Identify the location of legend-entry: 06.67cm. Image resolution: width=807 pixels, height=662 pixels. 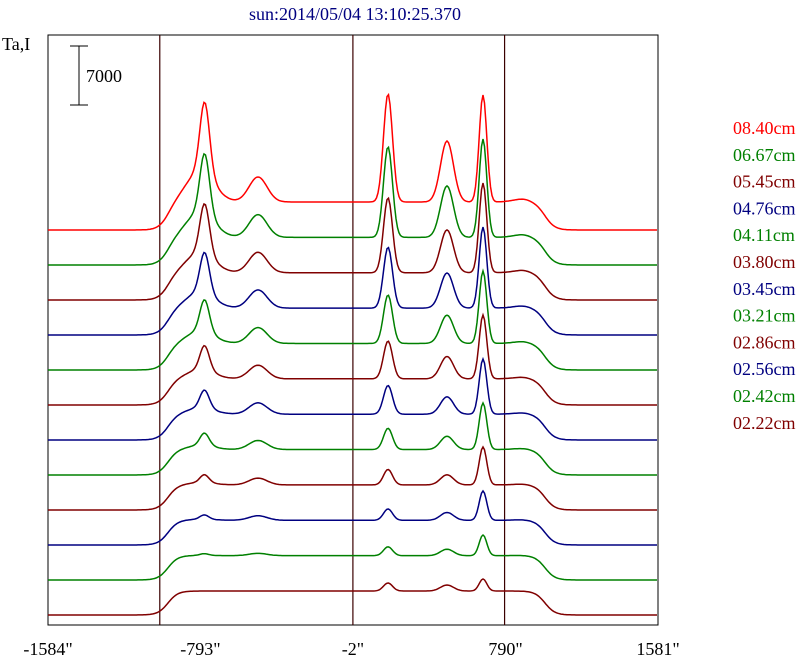
(764, 155).